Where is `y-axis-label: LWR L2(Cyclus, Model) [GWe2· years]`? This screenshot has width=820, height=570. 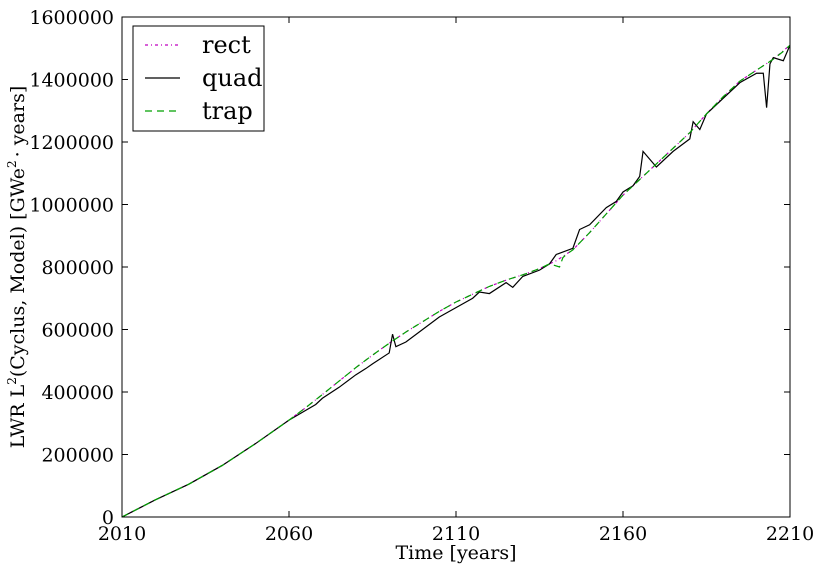 y-axis-label: LWR L2(Cyclus, Model) [GWe2· years] is located at coordinates (17, 267).